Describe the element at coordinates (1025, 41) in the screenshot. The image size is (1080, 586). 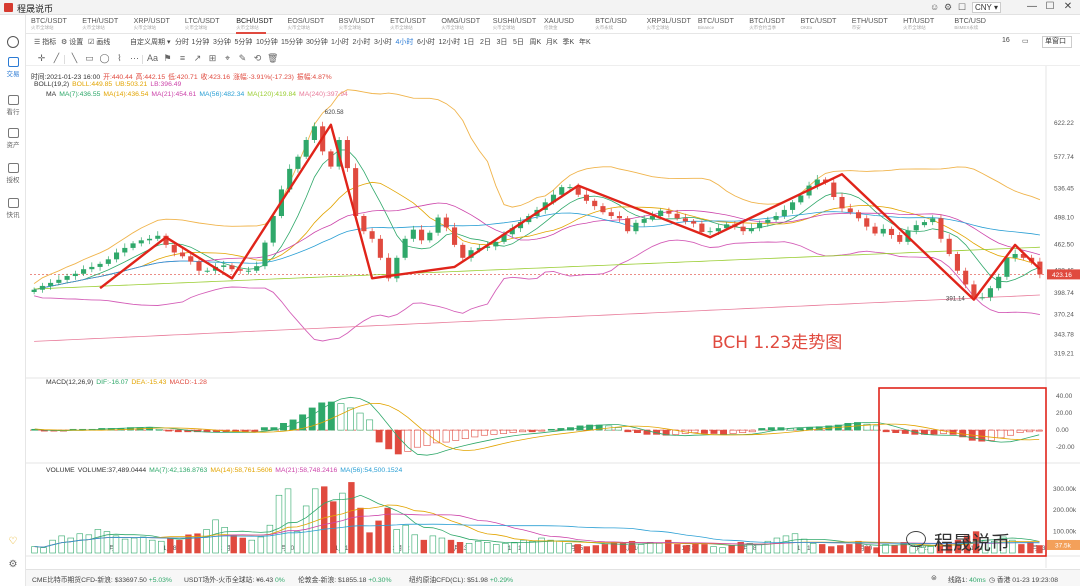
I see `layout-icon: ▭` at that location.